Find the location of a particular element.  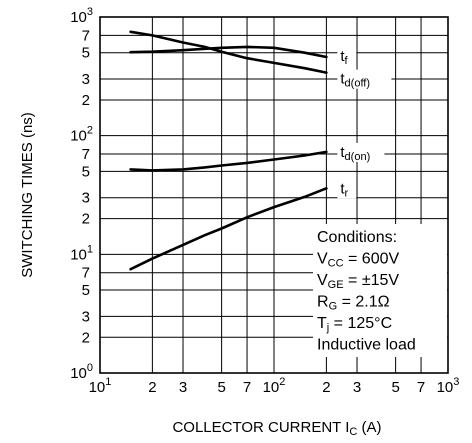

series-label-tdoff: td(off) is located at coordinates (355, 80).